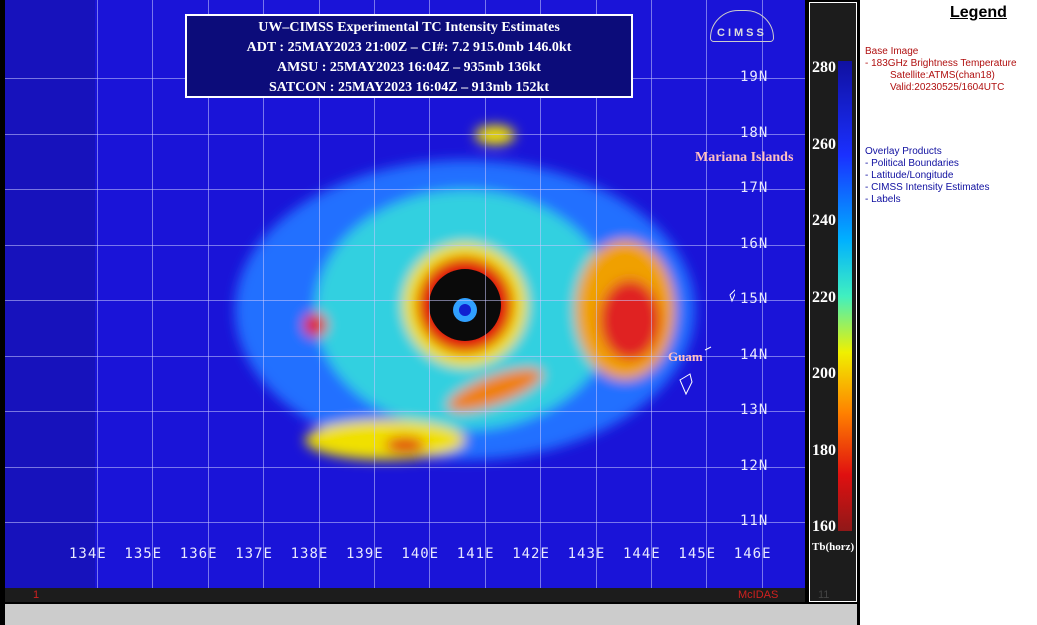 The image size is (1037, 625). I want to click on latitude-label: 12N, so click(754, 465).